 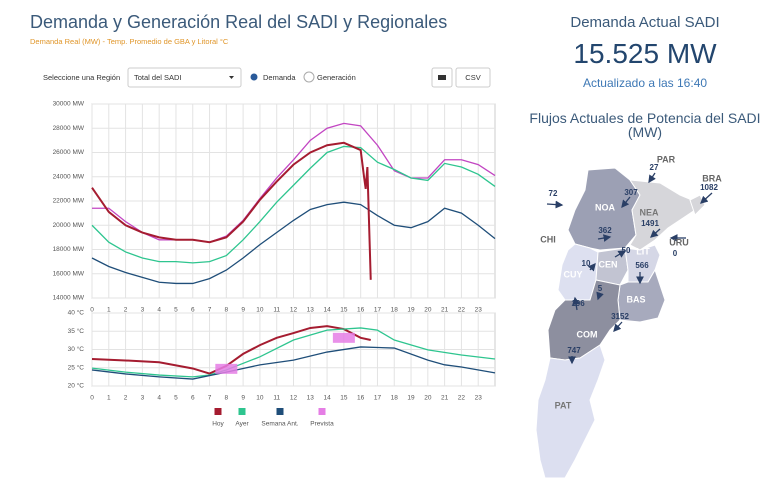 I want to click on region-label: LIT, so click(x=643, y=251).